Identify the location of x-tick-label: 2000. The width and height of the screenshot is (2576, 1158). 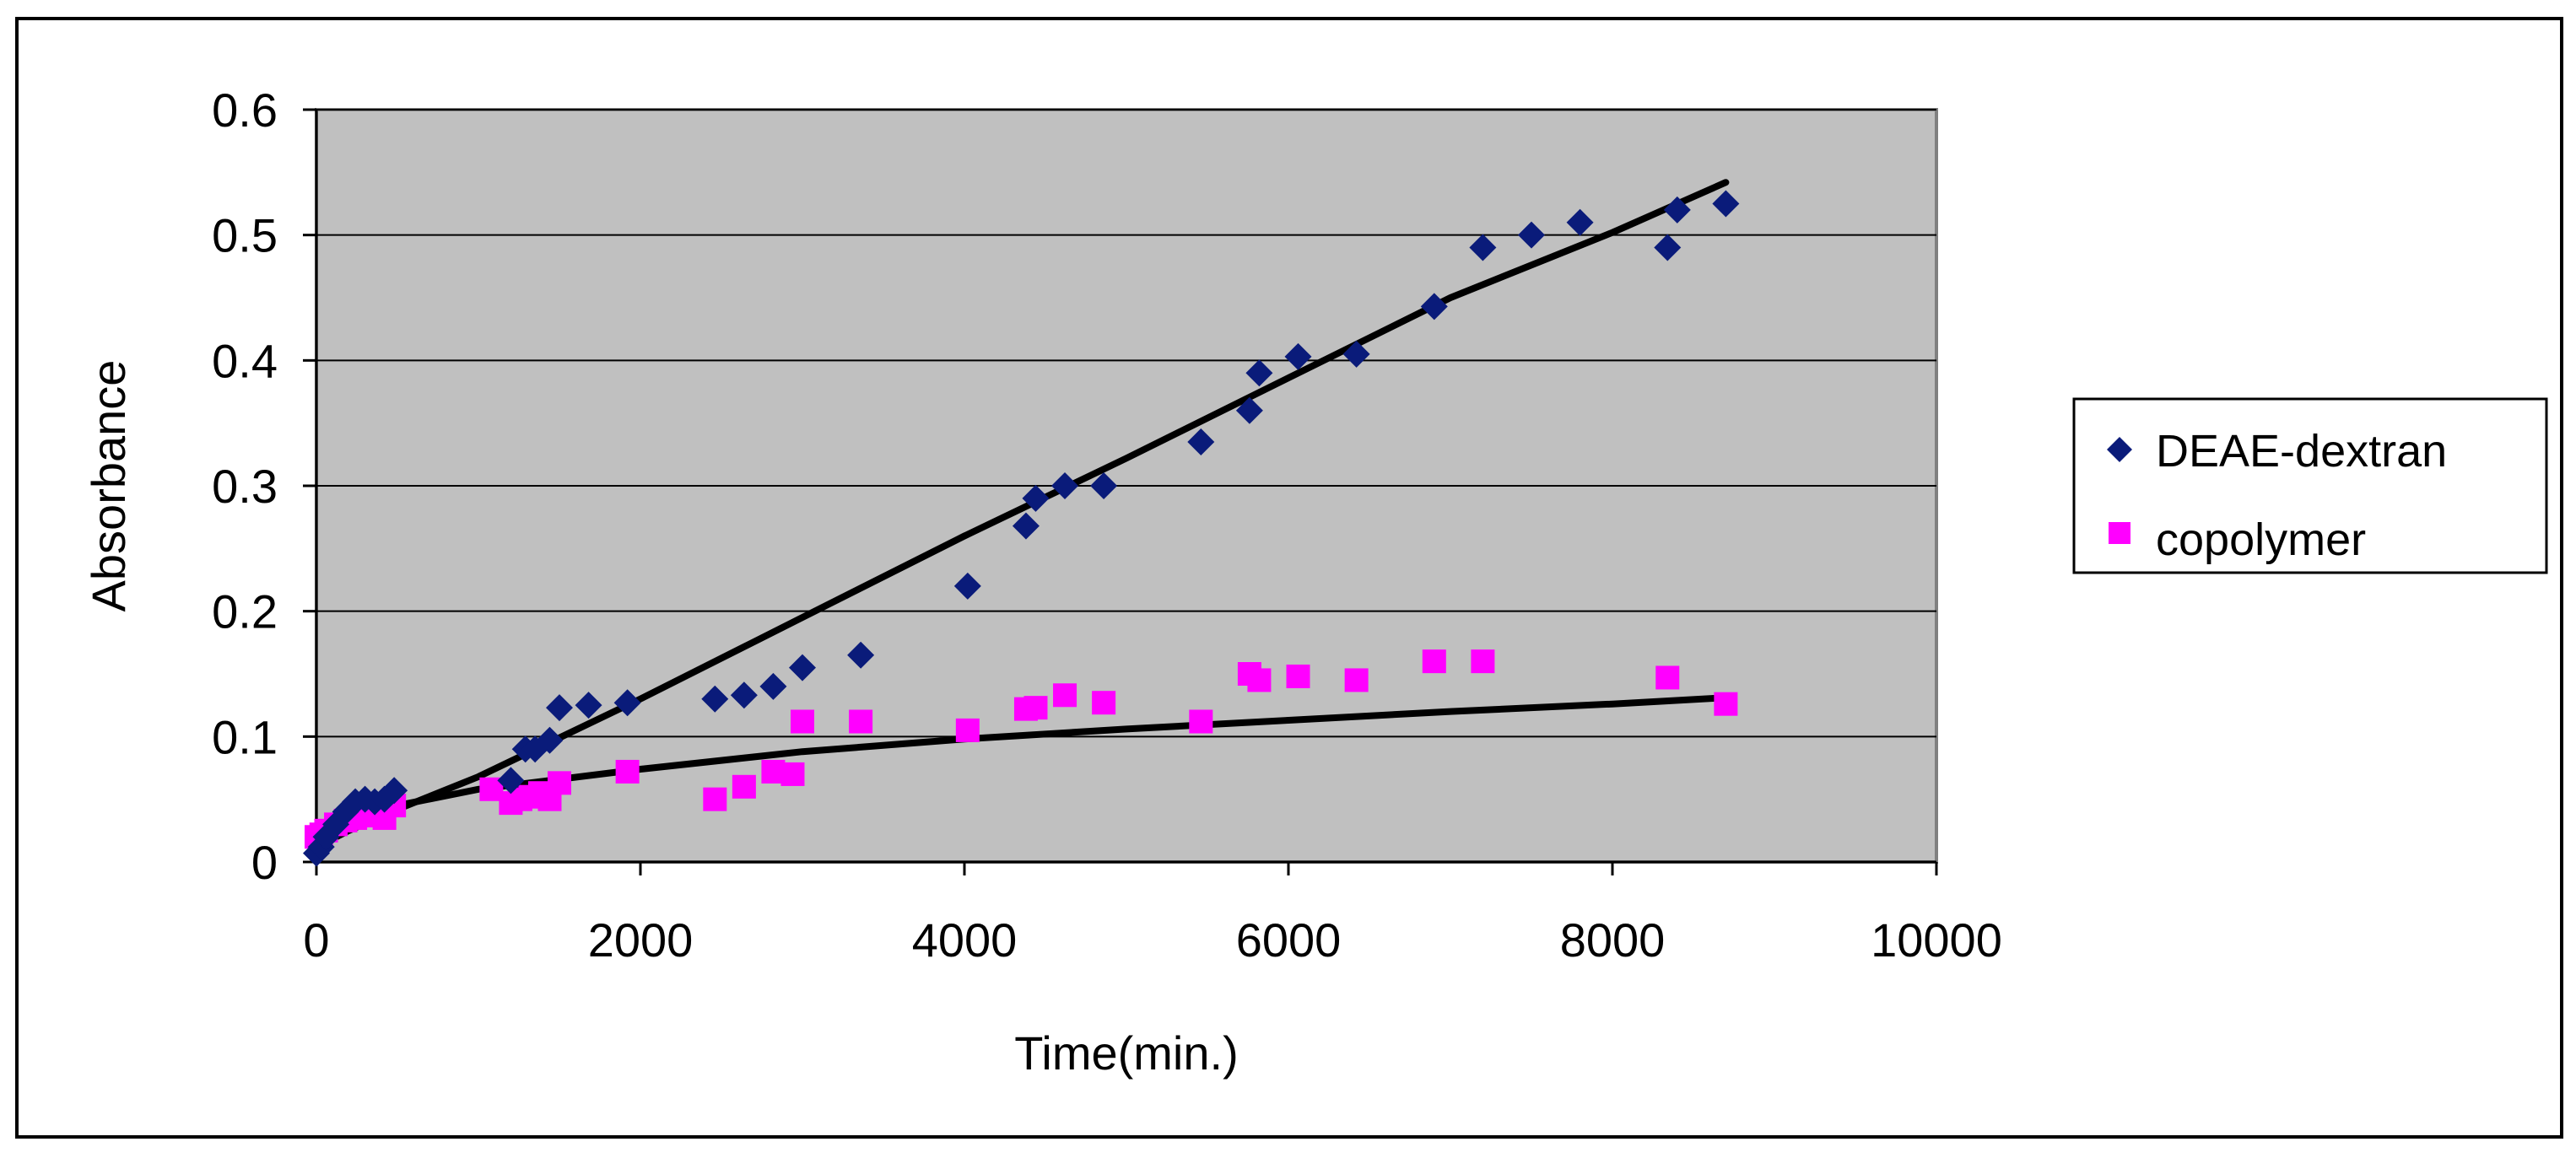
(641, 940).